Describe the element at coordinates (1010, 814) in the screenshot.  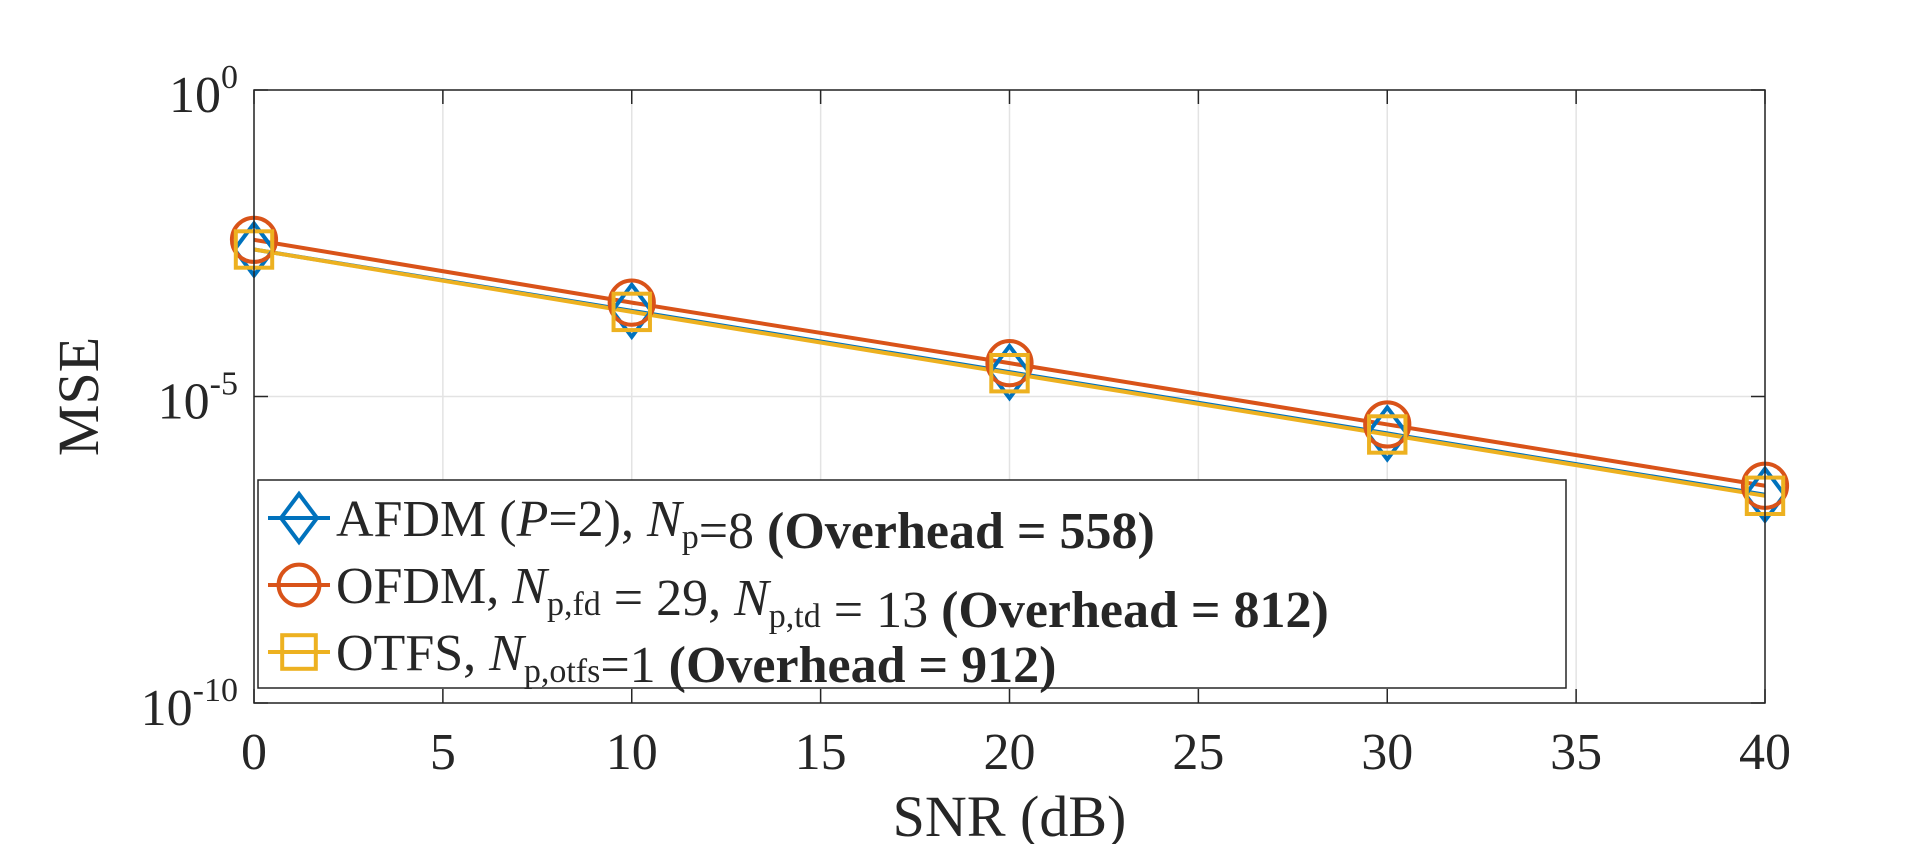
I see `x-axis-label: SNR (dB)` at that location.